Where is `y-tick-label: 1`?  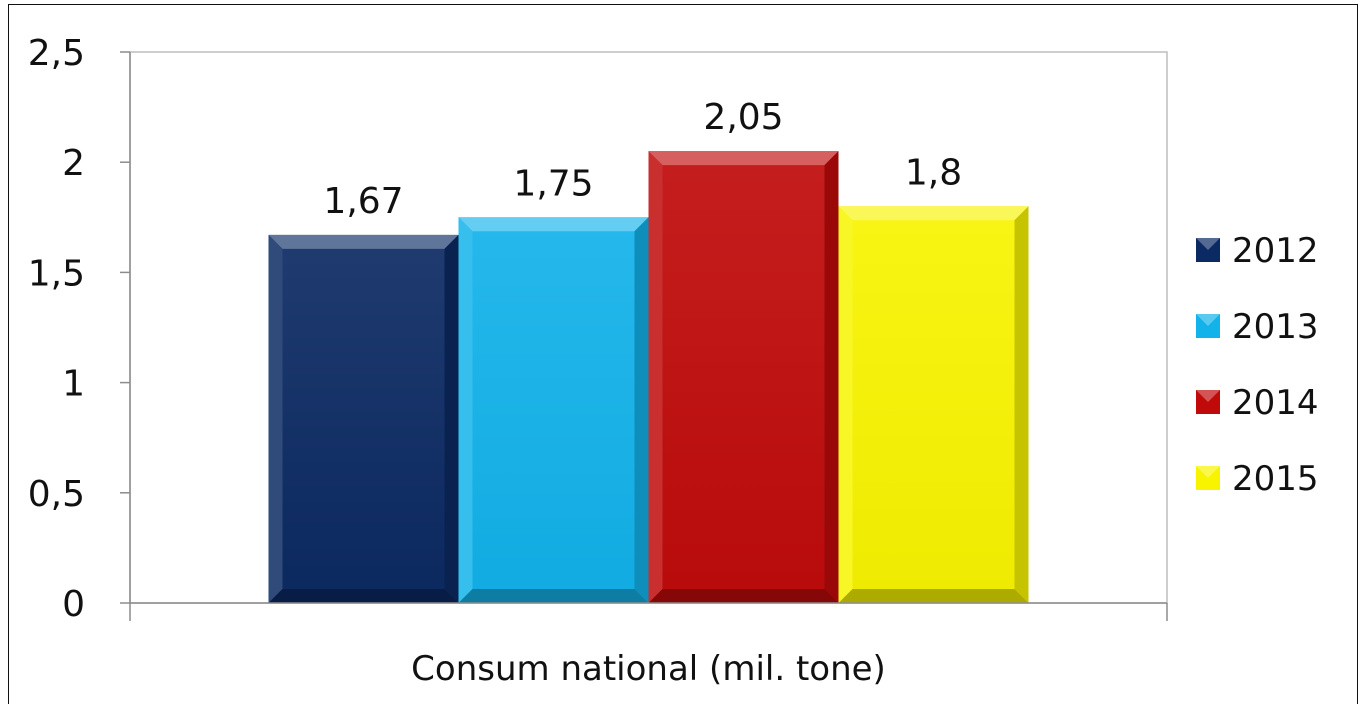 y-tick-label: 1 is located at coordinates (73, 384).